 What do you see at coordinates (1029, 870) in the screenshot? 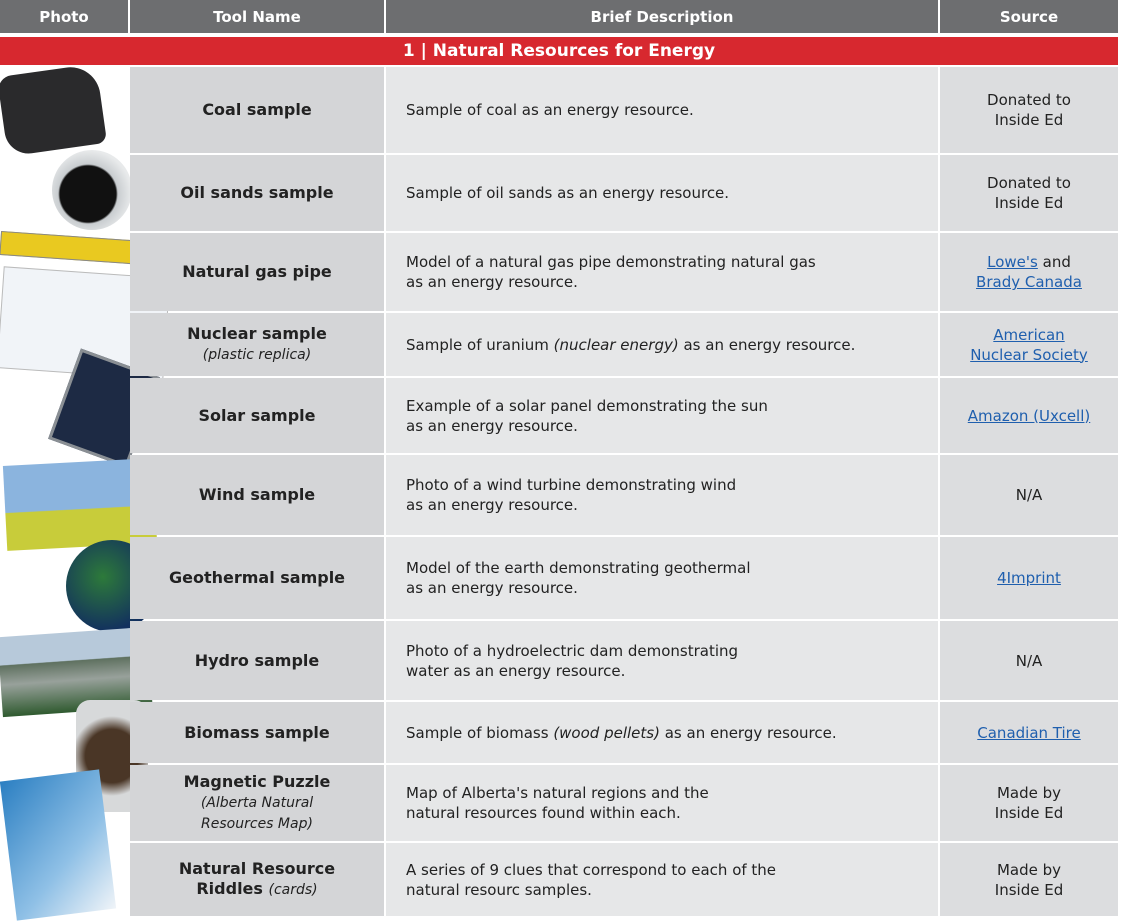
I see `text-line: Made by` at bounding box center [1029, 870].